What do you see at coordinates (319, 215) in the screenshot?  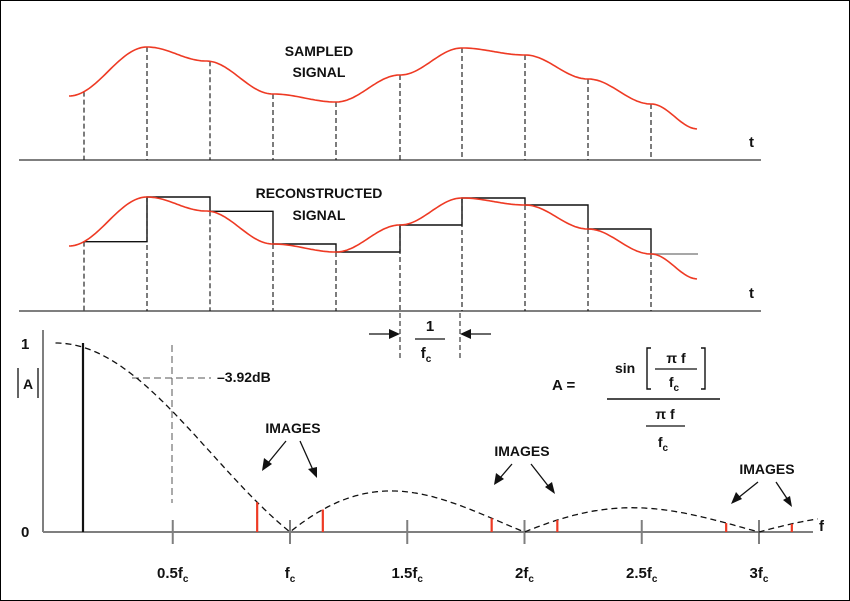 I see `reconstructed-label-line2: SIGNAL` at bounding box center [319, 215].